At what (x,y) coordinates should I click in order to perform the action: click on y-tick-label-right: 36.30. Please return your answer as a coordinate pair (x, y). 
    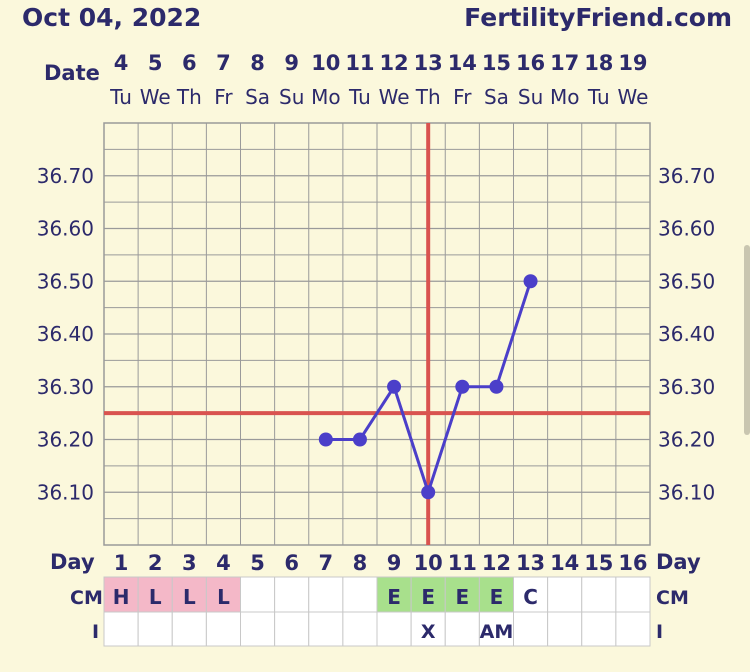
    Looking at the image, I should click on (686, 387).